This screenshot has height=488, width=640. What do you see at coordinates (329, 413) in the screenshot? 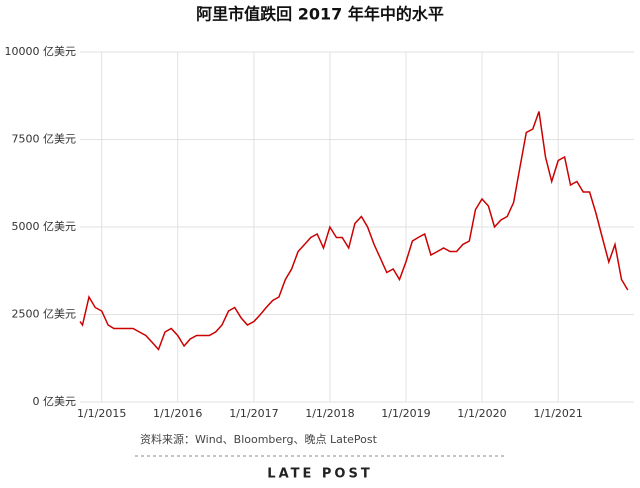
I see `x-tick-label: 1/1/2018` at bounding box center [329, 413].